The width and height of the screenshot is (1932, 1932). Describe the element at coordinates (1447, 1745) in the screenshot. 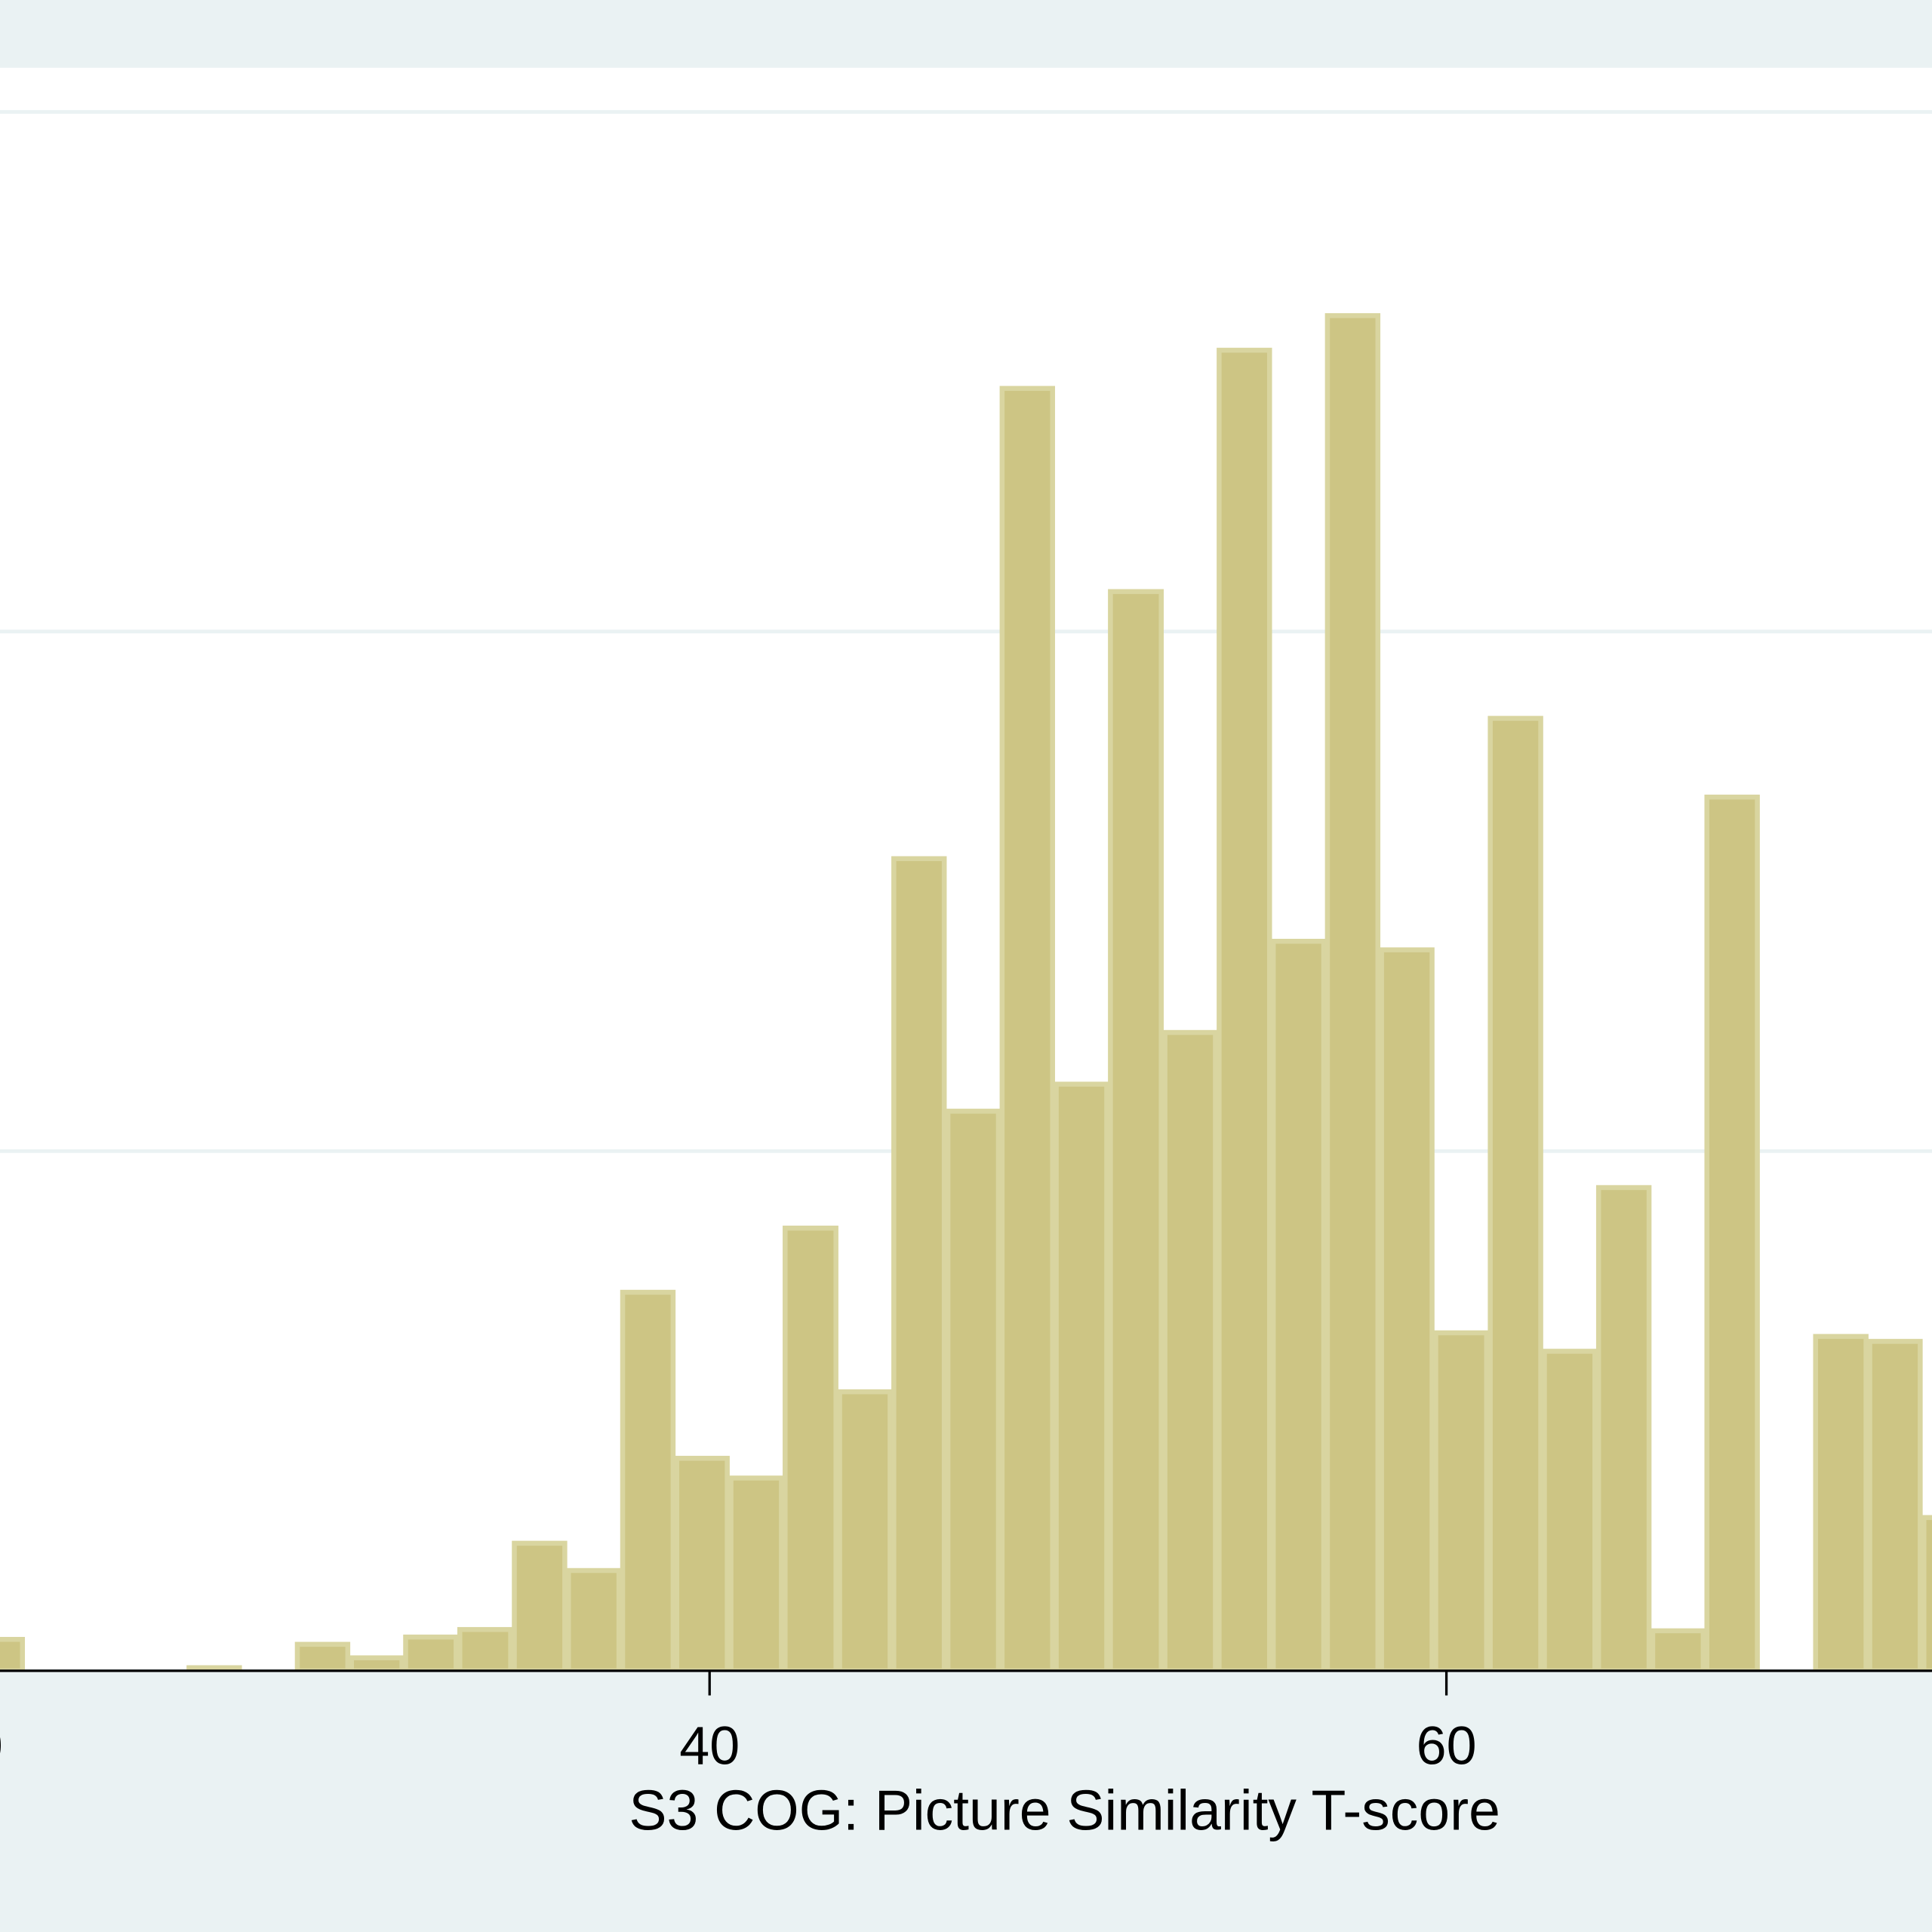

I see `x-tick-label: 60` at that location.